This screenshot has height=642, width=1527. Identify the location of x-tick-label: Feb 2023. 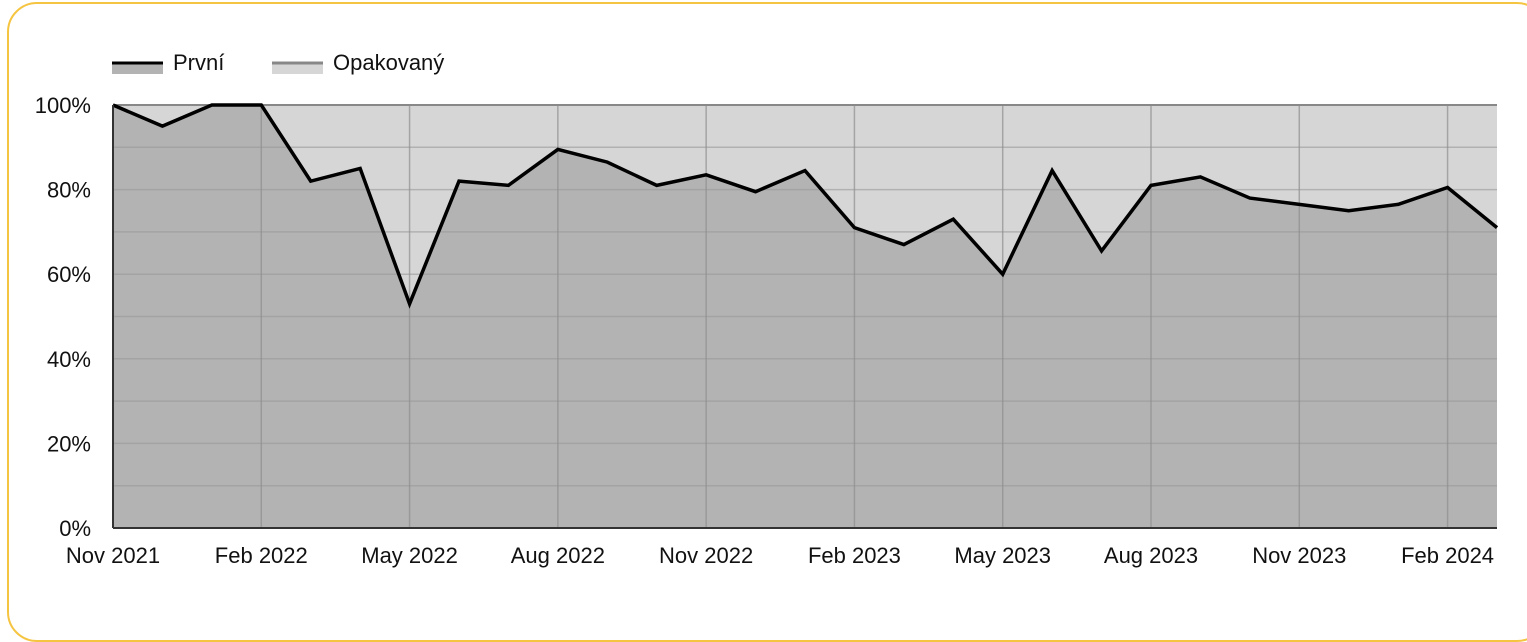
(854, 555).